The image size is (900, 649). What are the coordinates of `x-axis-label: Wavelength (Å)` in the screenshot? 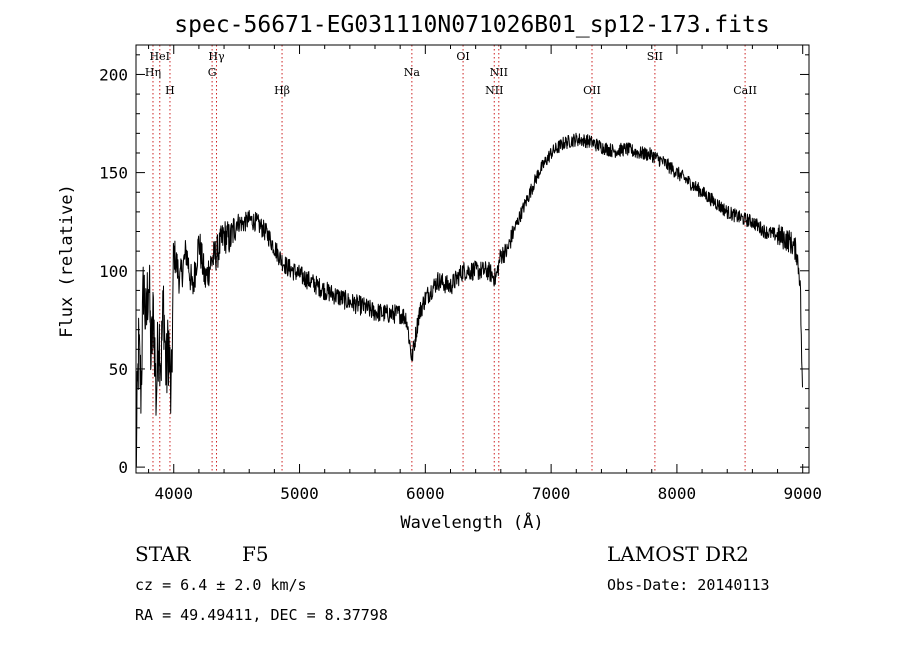 It's located at (471, 522).